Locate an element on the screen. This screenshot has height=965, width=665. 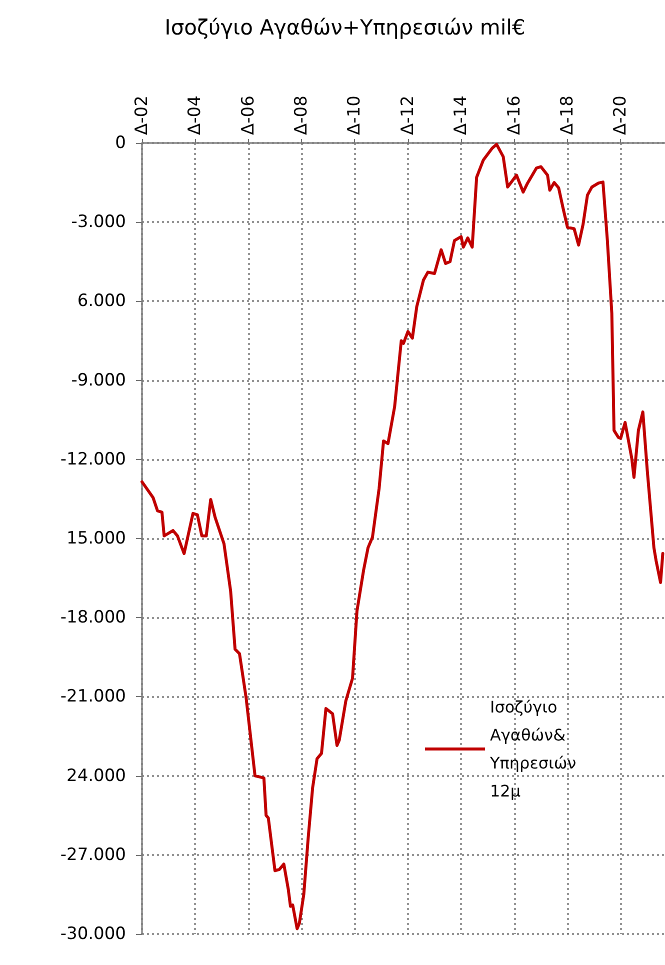
y-tick-label: -21.000 is located at coordinates (93, 696).